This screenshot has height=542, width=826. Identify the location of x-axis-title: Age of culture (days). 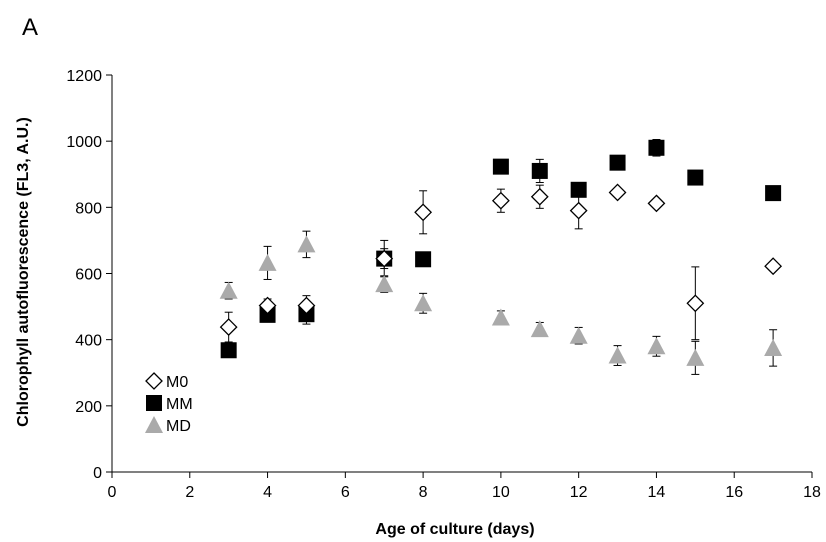
(454, 529).